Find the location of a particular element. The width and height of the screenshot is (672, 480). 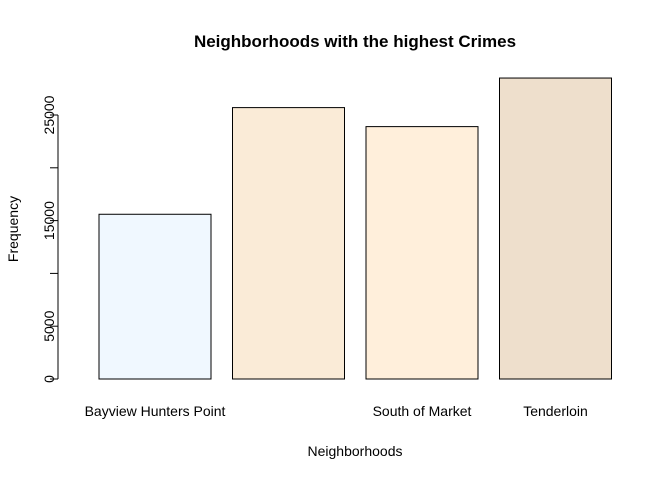

y-tick-label: 5000 is located at coordinates (49, 325).